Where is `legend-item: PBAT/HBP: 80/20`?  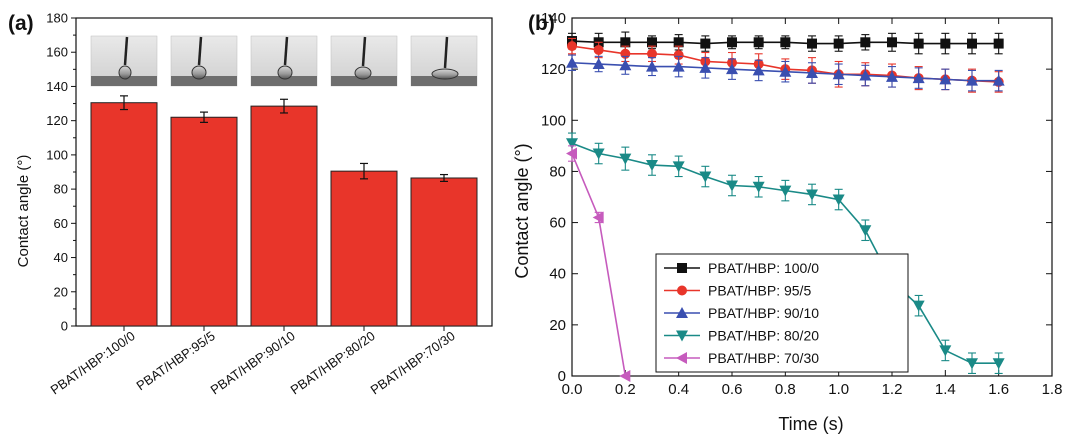 legend-item: PBAT/HBP: 80/20 is located at coordinates (741, 336).